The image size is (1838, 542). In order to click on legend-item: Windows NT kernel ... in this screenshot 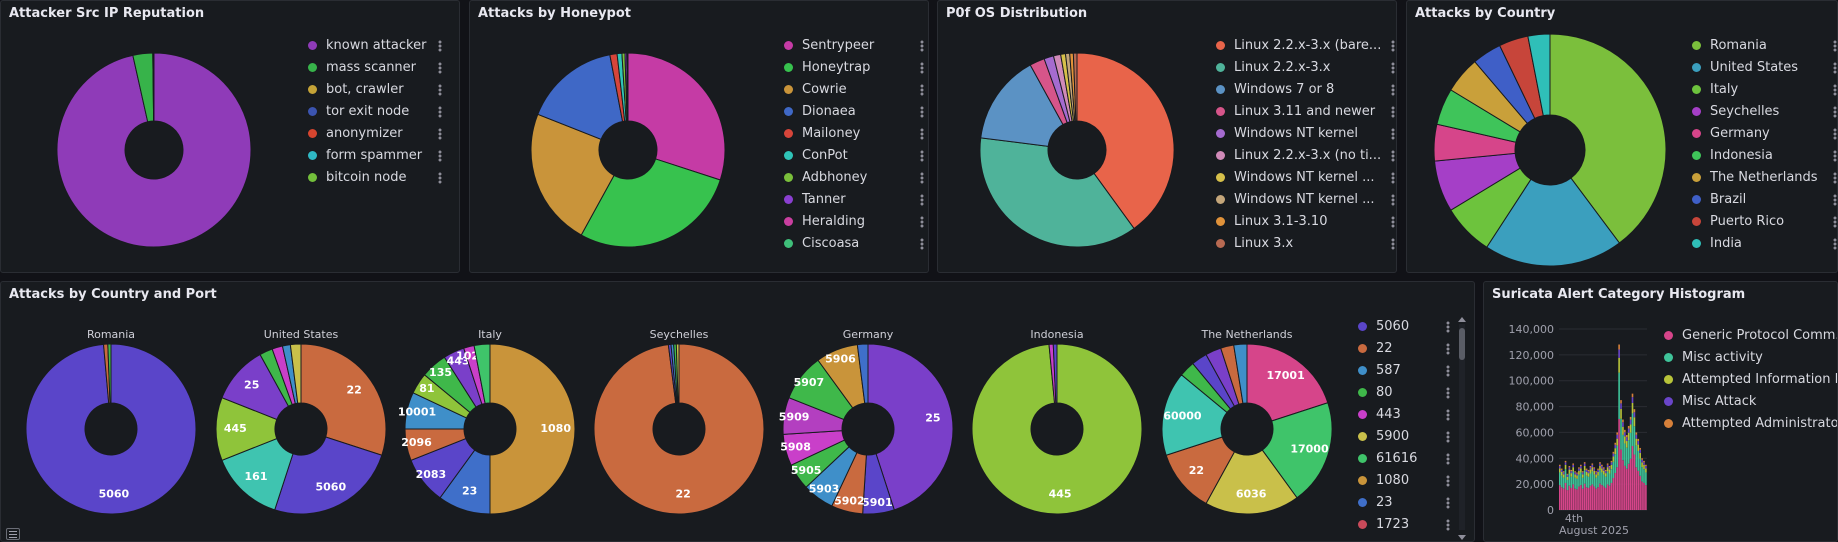, I will do `click(1305, 200)`.